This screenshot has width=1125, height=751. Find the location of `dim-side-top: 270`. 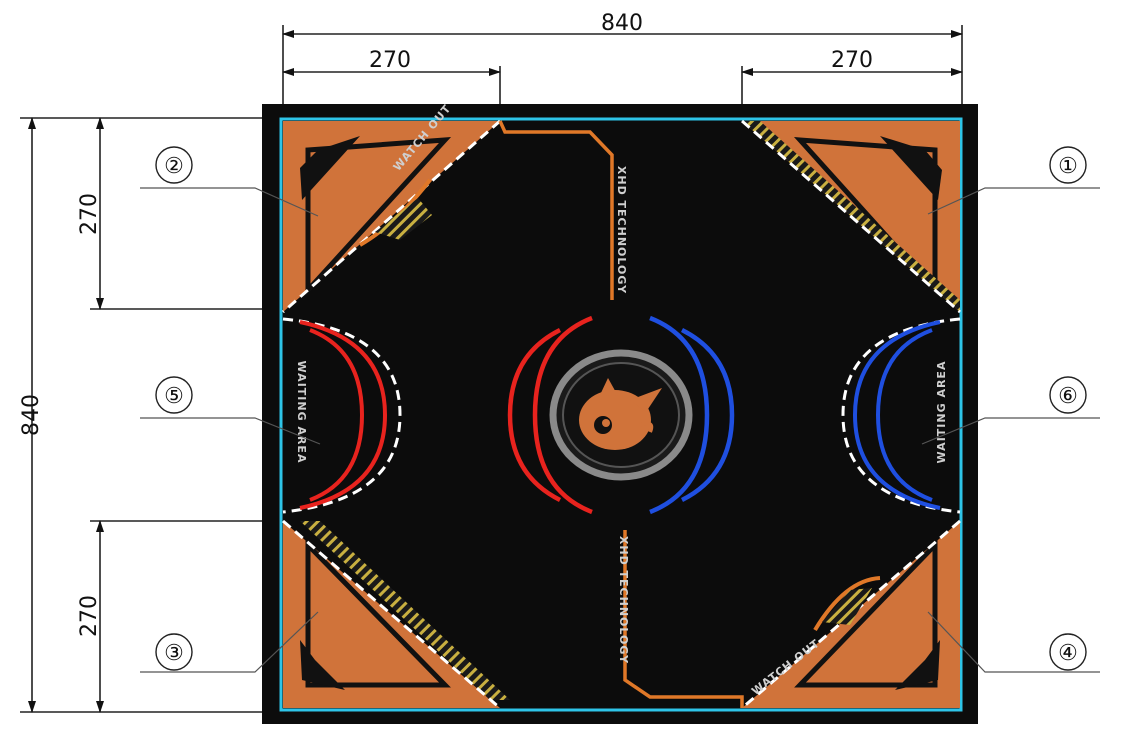

dim-side-top: 270 is located at coordinates (180, 213).